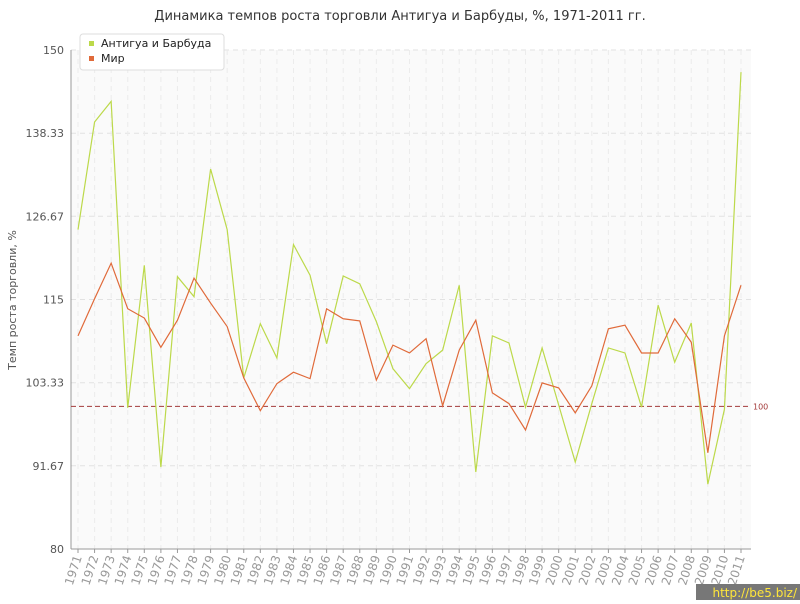 The width and height of the screenshot is (800, 604). Describe the element at coordinates (152, 52) in the screenshot. I see `legend-box` at that location.